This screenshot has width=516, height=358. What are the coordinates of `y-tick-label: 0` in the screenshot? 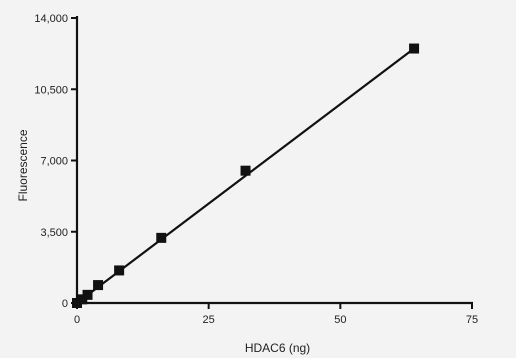 It's located at (65, 304).